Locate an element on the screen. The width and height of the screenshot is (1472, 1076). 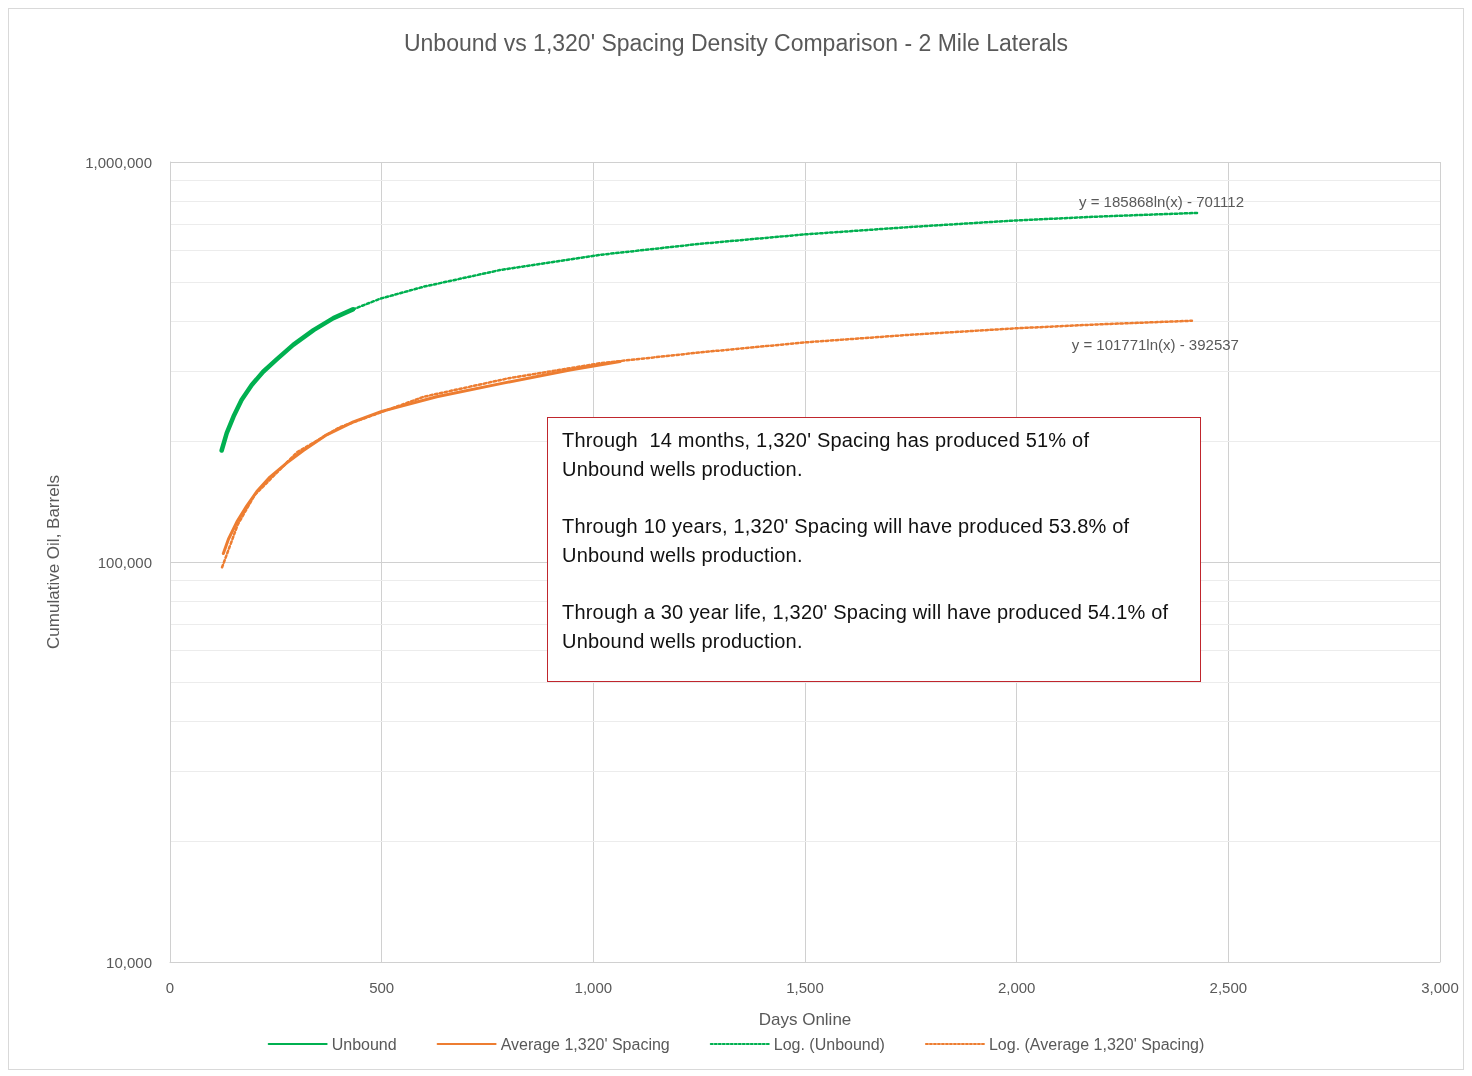
note-box: Through 14 months, 1,320' Spacing has produced 51% of Unbound wells production. Through 10 years, 1,320' Spacing will have produced 53.8% of Unbound wells production. Through a 30 year life, 1,320' Spacing will have produced 54.1% of Unbound wells production. is located at coordinates (874, 549).